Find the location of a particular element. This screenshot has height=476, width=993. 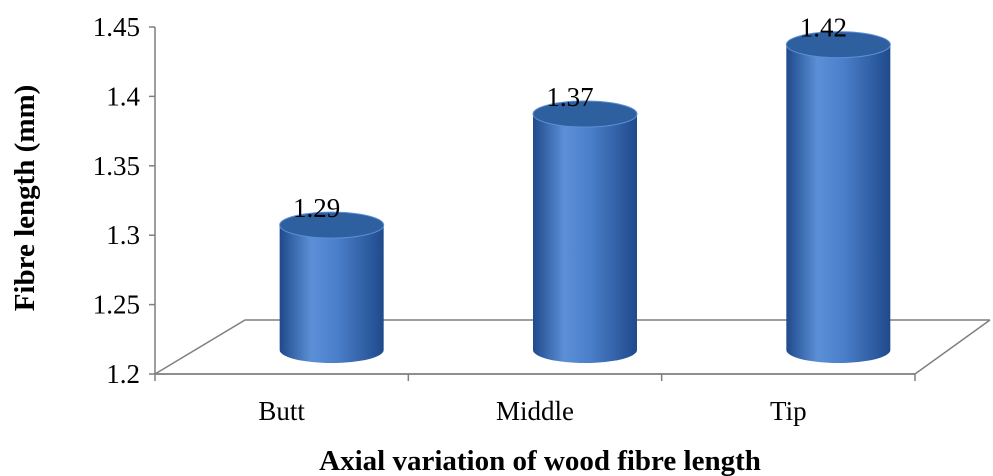

x-tick-label: Middle is located at coordinates (535, 411).